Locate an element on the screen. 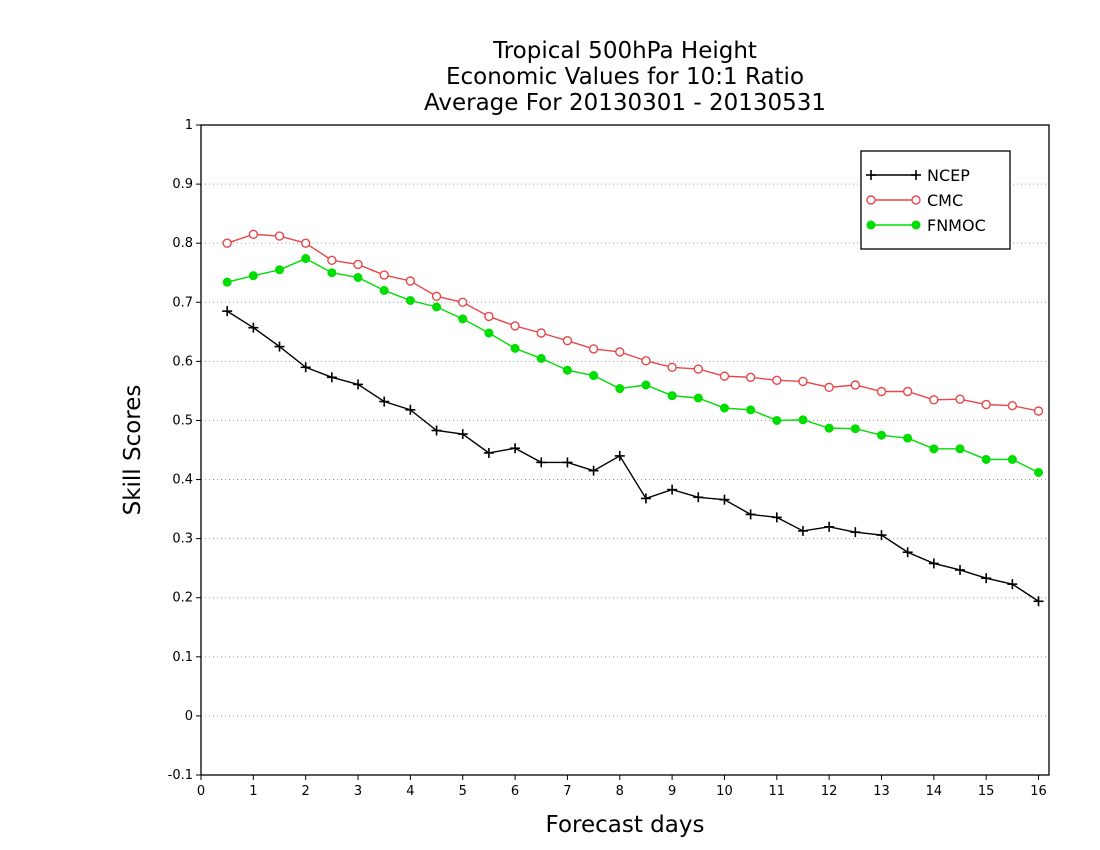 The image size is (1100, 850). chart-title-line-3: Average For 20130301 - 20130531 is located at coordinates (625, 103).